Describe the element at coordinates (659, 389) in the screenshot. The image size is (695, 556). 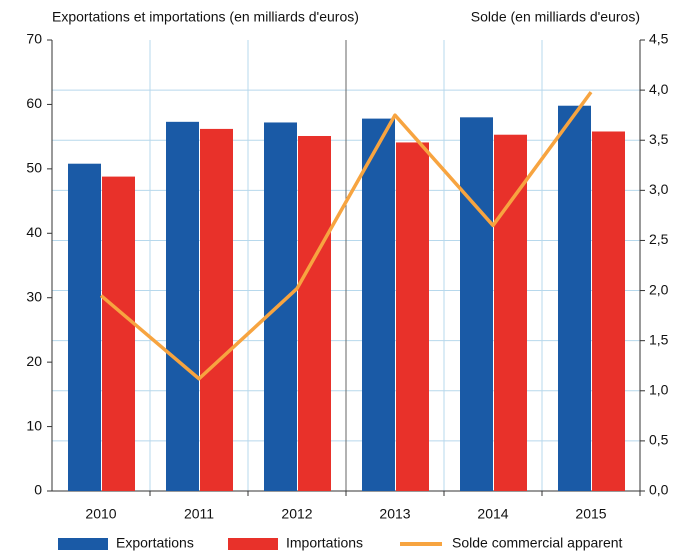
I see `y2-tick-label: 1,0` at that location.